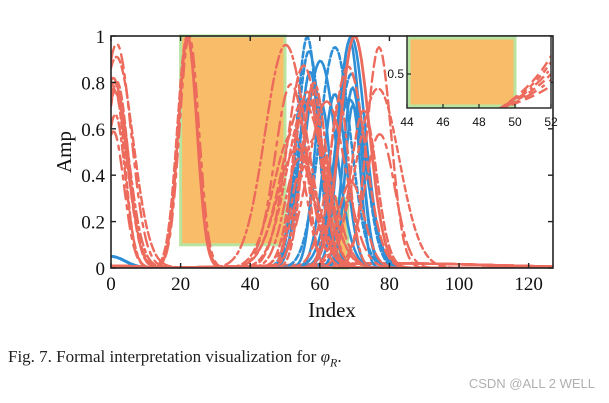 The width and height of the screenshot is (609, 403). What do you see at coordinates (93, 176) in the screenshot?
I see `y-tick-label: 0.4` at bounding box center [93, 176].